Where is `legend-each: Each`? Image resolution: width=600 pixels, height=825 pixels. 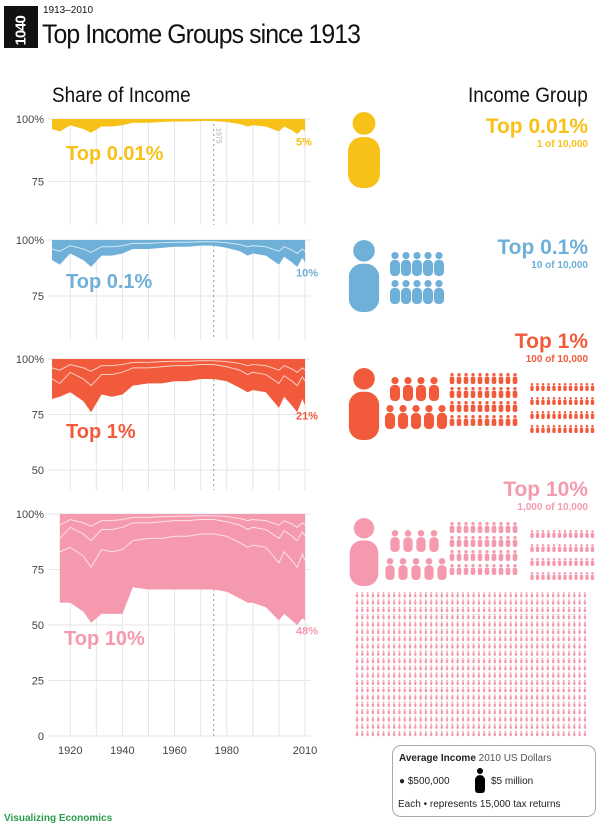 legend-each: Each is located at coordinates (409, 804).